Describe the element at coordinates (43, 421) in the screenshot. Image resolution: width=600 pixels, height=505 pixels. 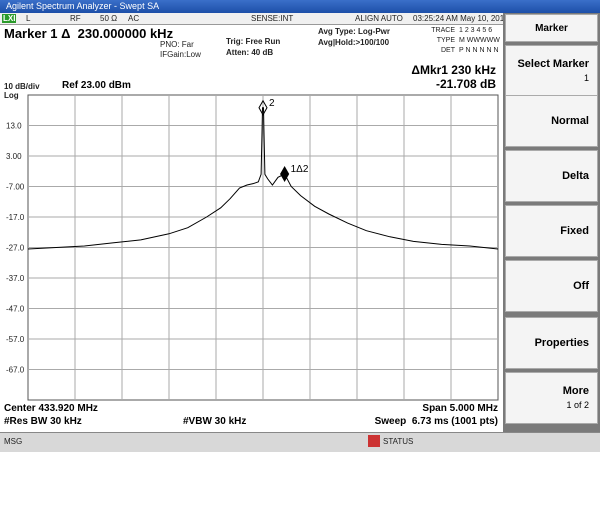
I see `res-bw: #Res BW 30 kHz` at that location.